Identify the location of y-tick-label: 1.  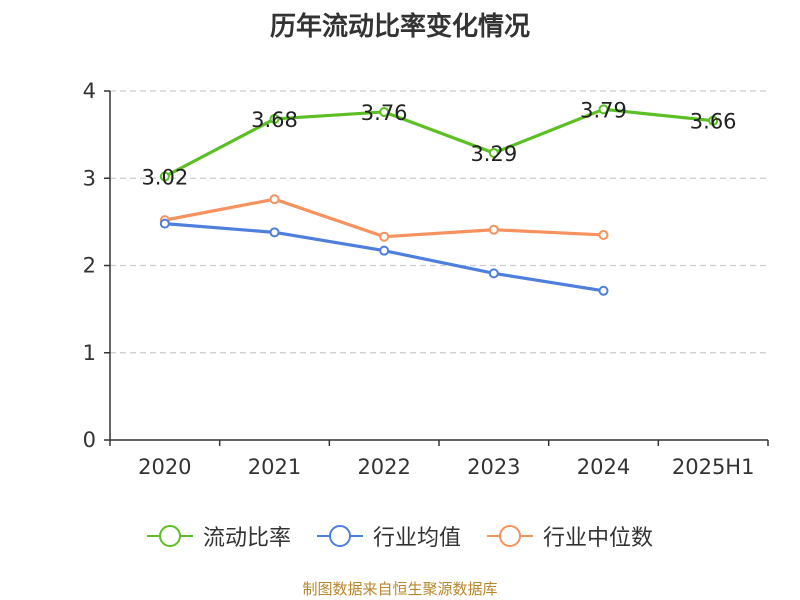
(89, 353).